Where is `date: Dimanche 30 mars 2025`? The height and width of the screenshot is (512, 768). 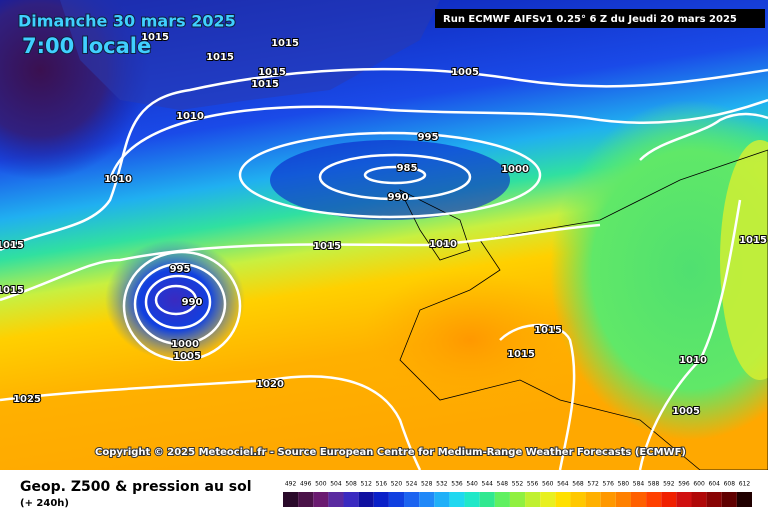 date: Dimanche 30 mars 2025 is located at coordinates (127, 21).